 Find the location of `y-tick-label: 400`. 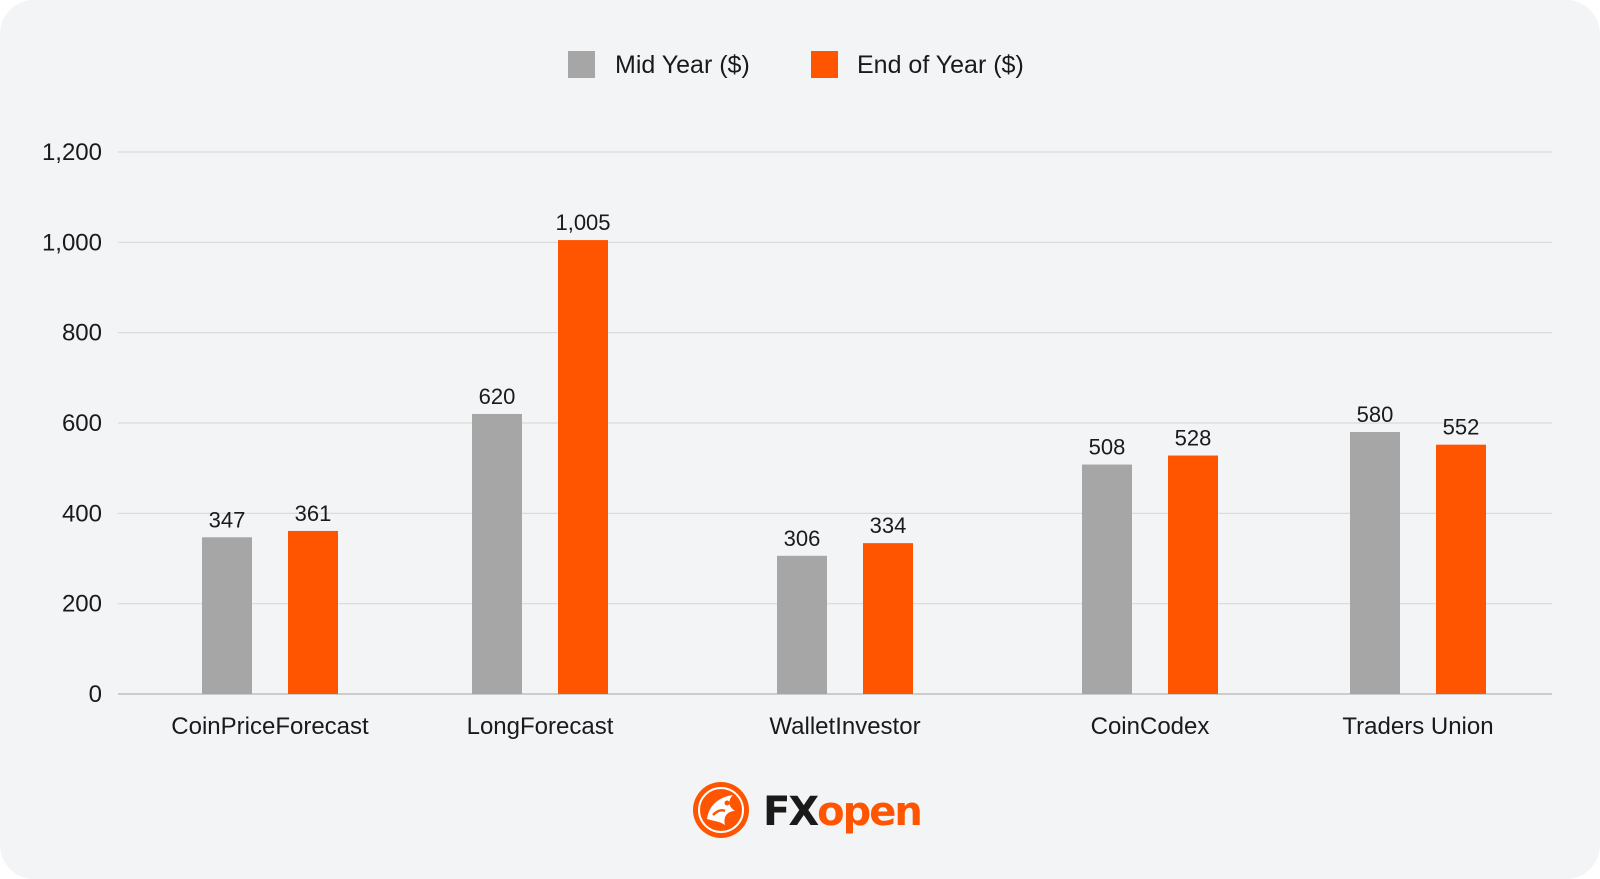

y-tick-label: 400 is located at coordinates (82, 513).